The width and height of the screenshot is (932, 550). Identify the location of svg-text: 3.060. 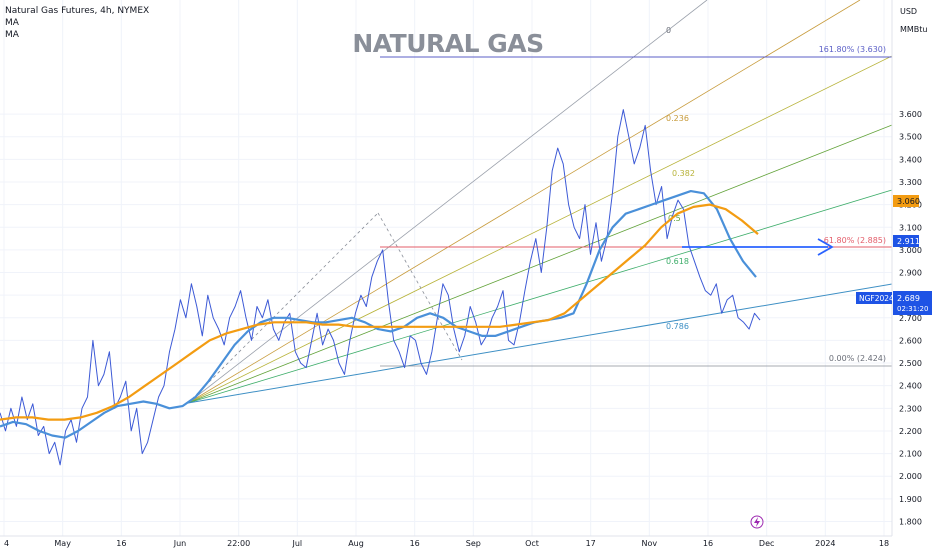
(908, 201).